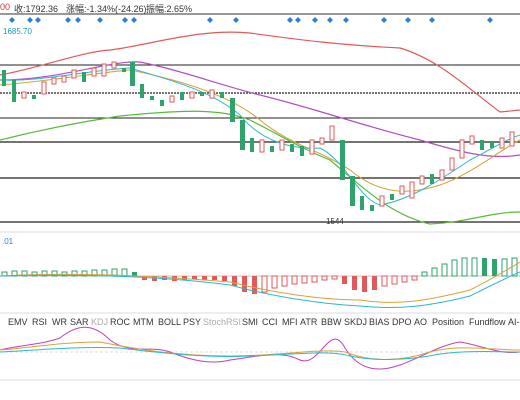 This screenshot has height=400, width=520. I want to click on amplitude: 振幅:2.65%, so click(169, 9).